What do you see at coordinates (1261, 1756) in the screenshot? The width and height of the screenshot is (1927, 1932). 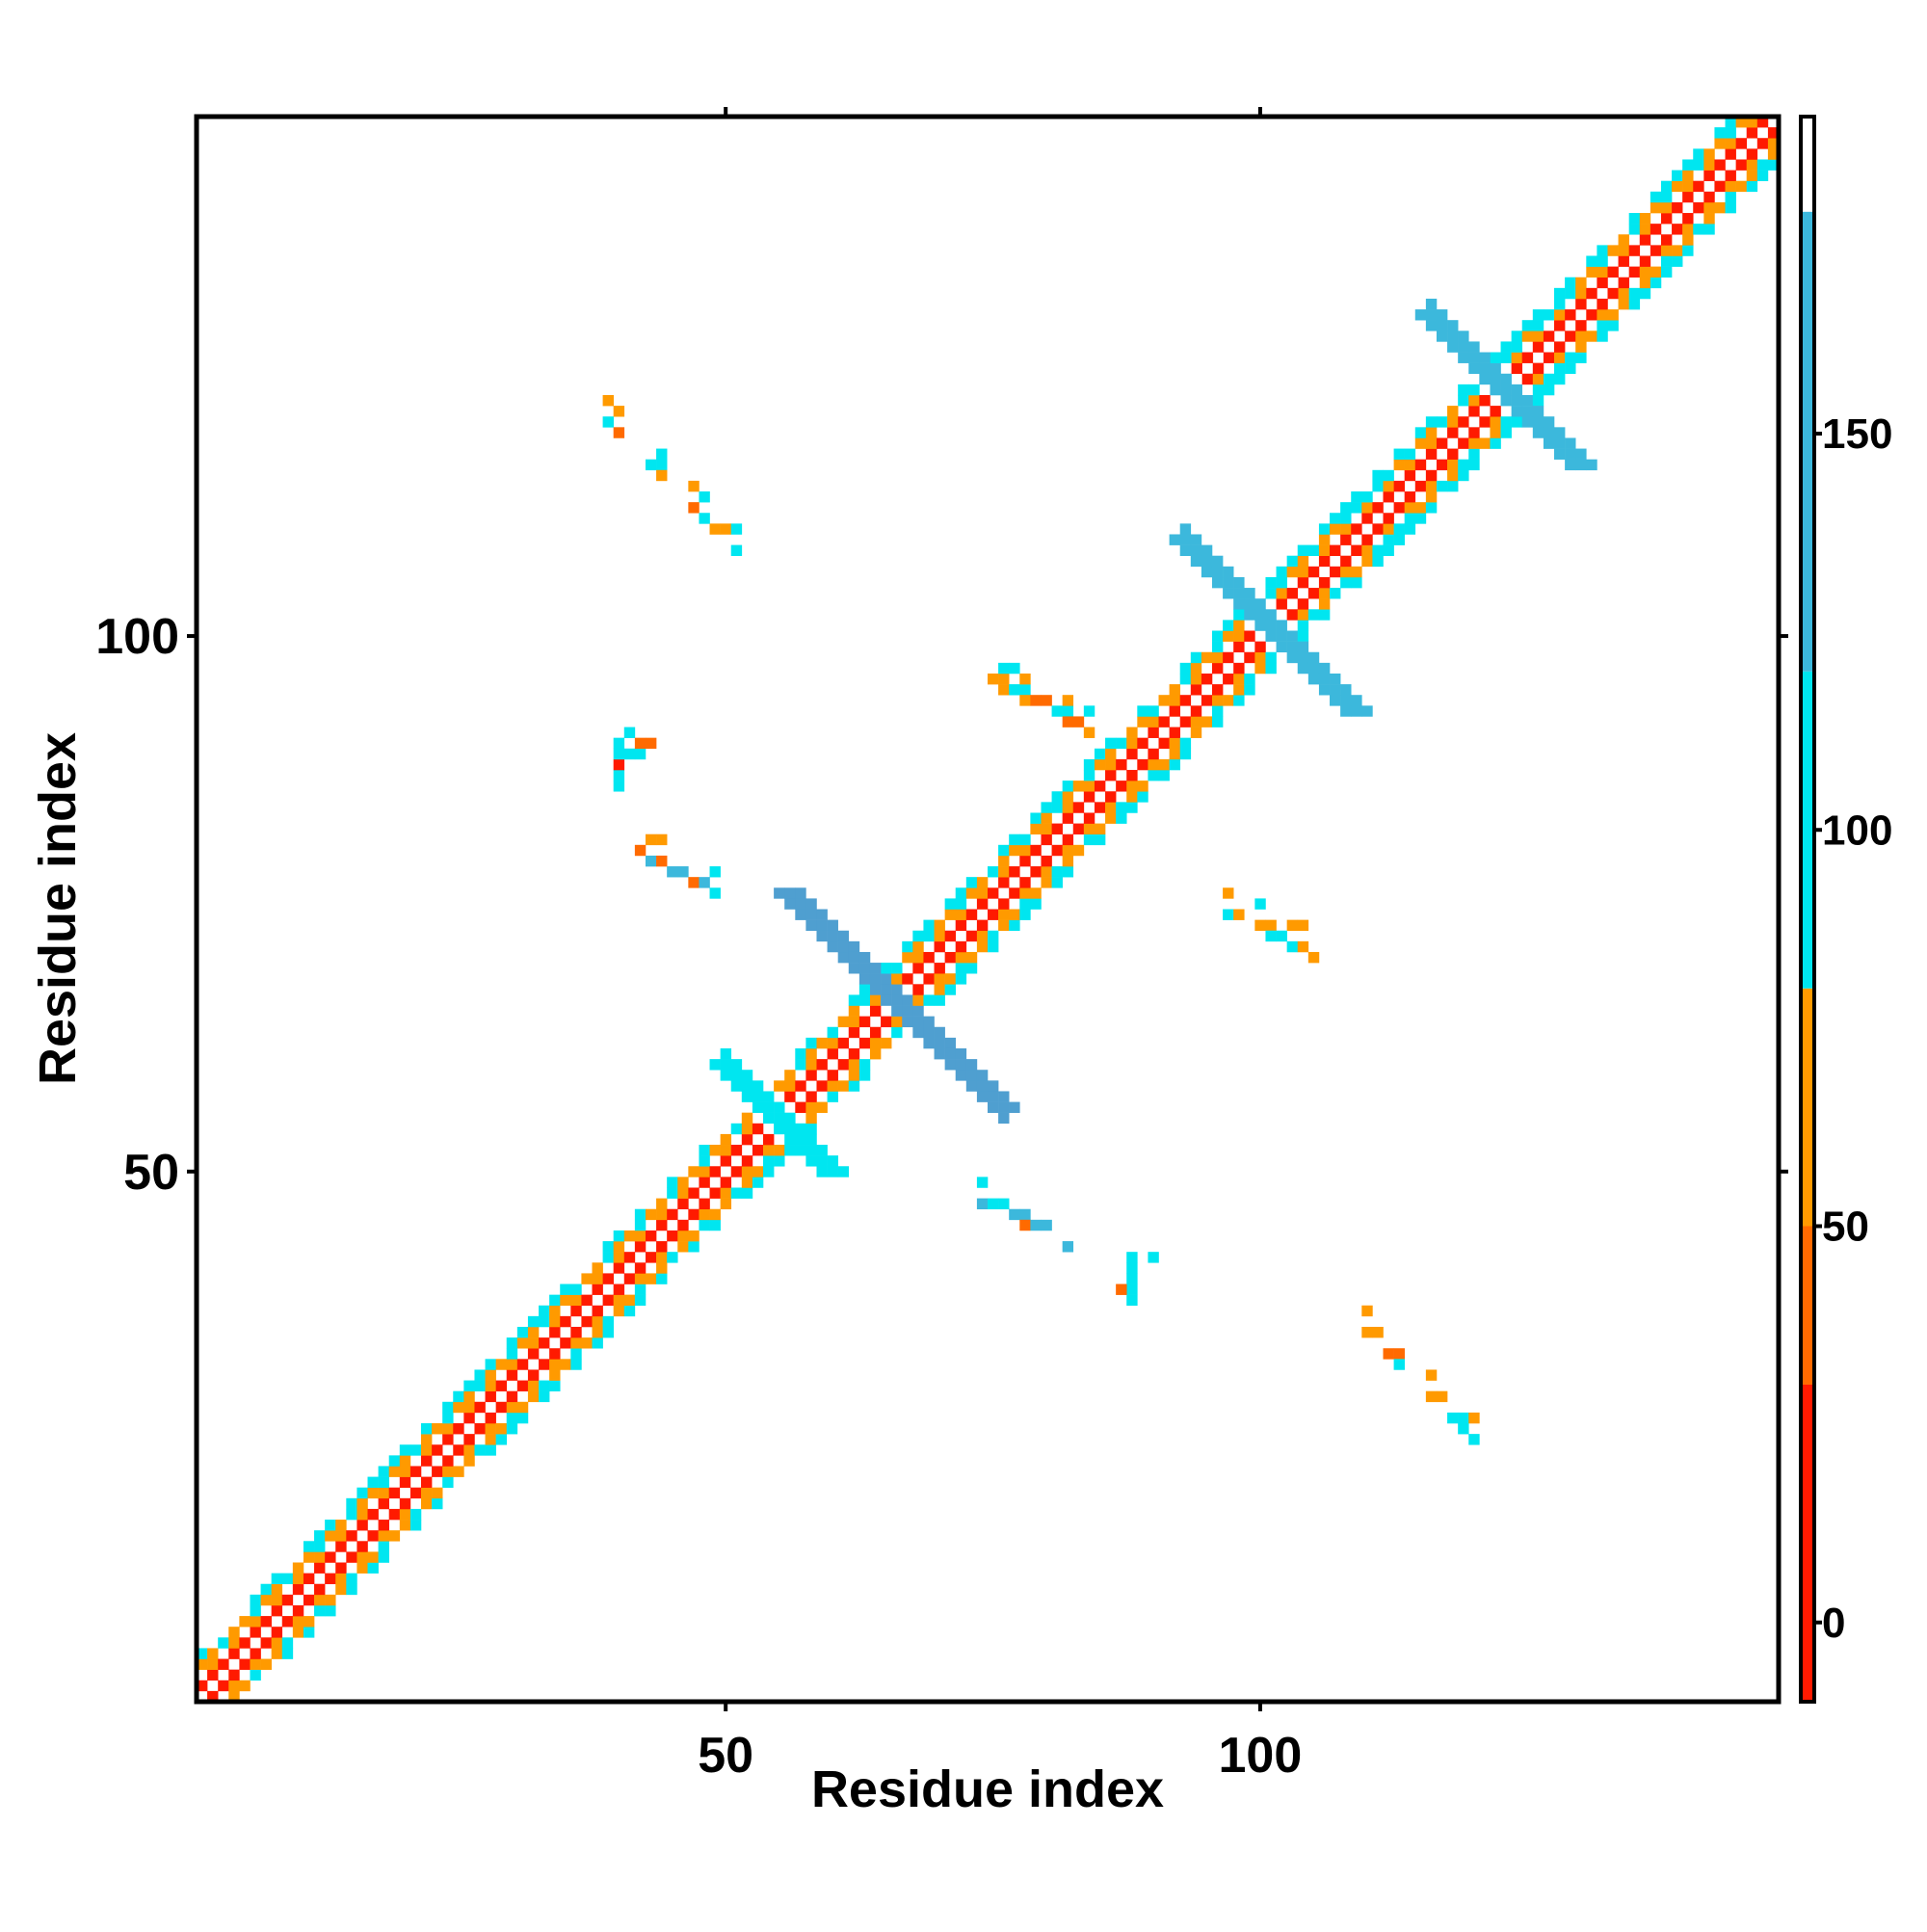 I see `x-tick-label: 100` at bounding box center [1261, 1756].